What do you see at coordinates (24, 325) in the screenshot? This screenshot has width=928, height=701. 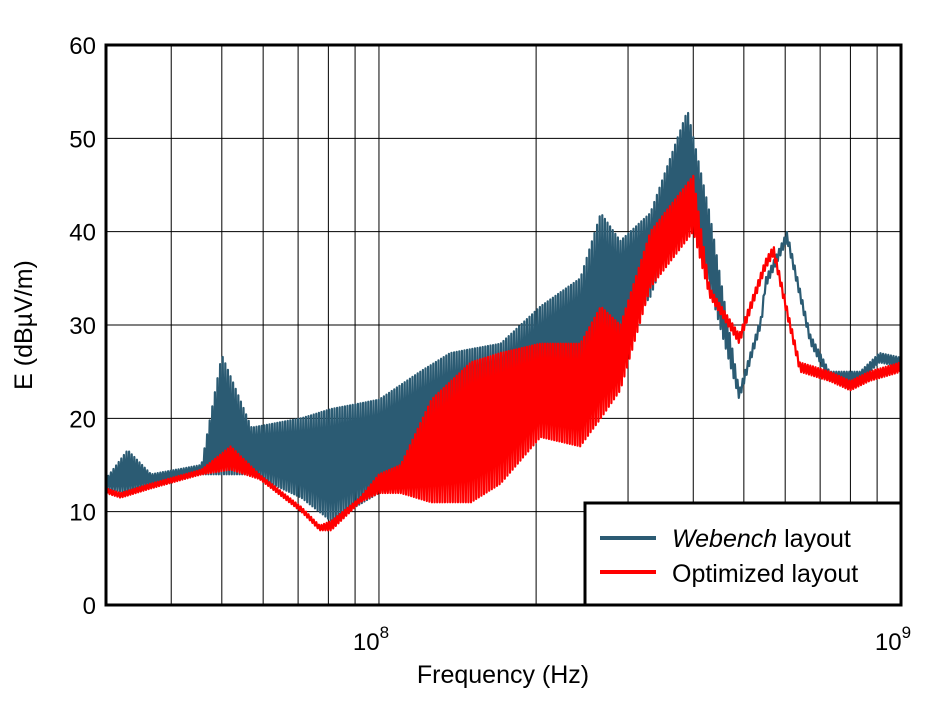 I see `y-axis-label: E (dBµV/m)` at bounding box center [24, 325].